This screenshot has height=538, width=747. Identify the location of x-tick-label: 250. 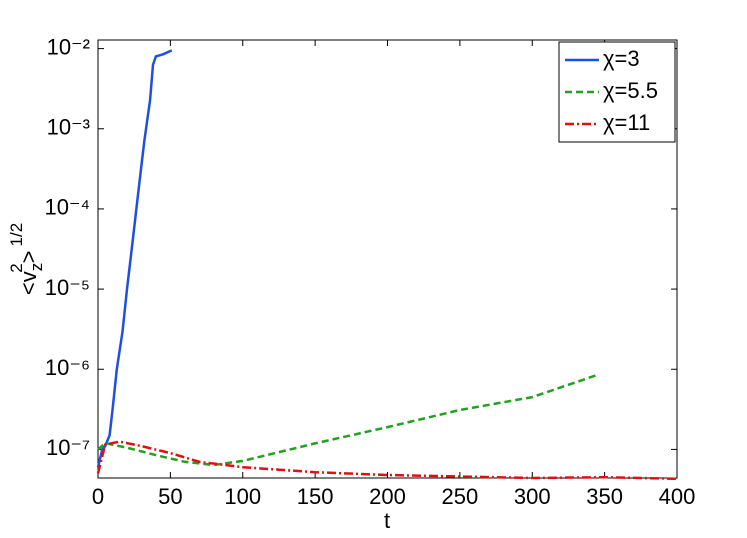
(460, 496).